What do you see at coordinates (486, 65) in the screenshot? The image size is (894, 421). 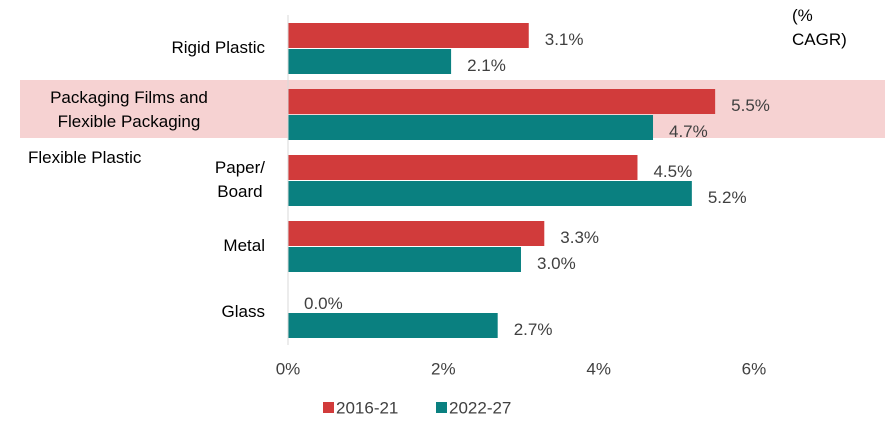 I see `value-label: 2.1%` at bounding box center [486, 65].